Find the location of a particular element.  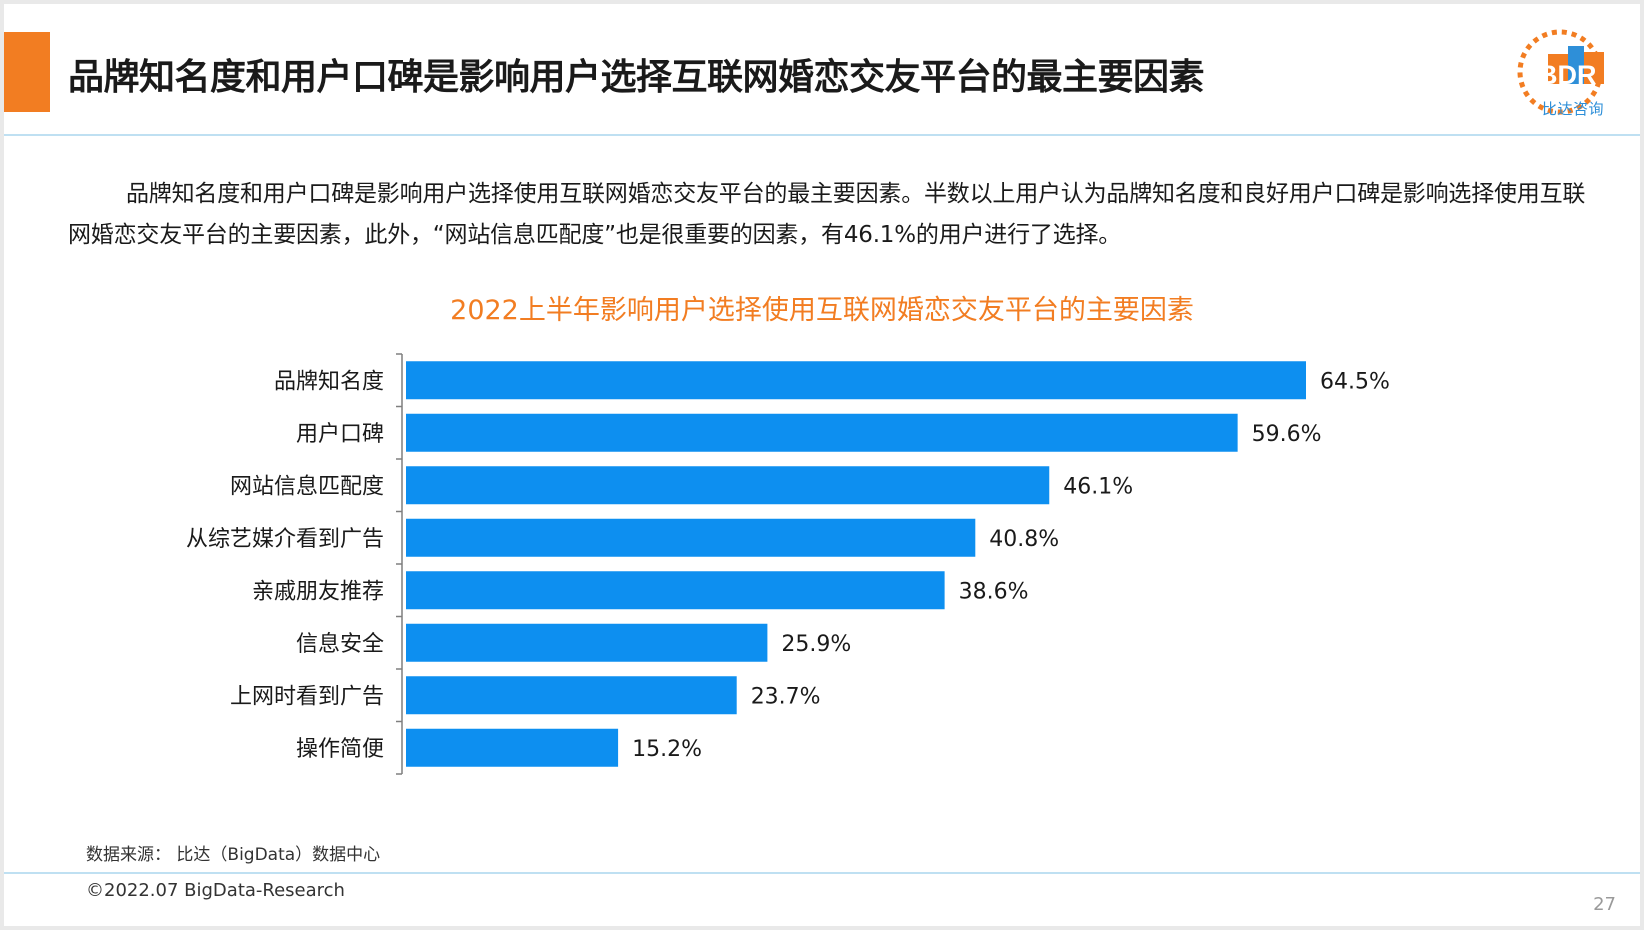

footer-divider is located at coordinates (822, 873).